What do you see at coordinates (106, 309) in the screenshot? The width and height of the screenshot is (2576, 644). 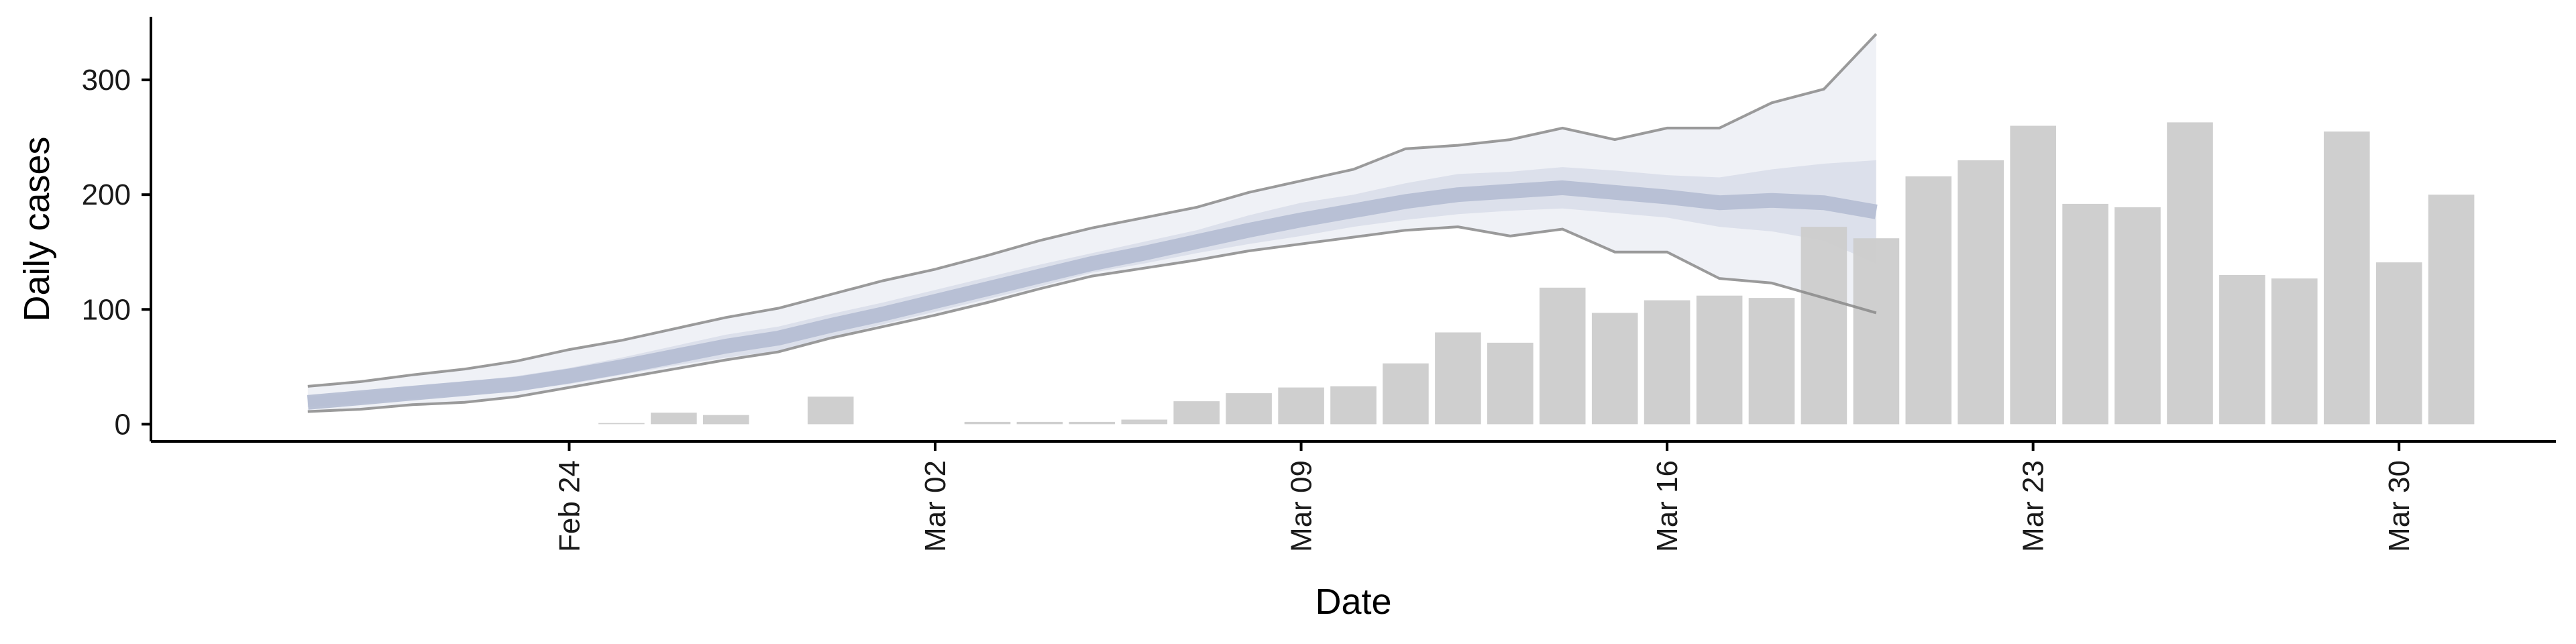 I see `y-tick-label: 100` at bounding box center [106, 309].